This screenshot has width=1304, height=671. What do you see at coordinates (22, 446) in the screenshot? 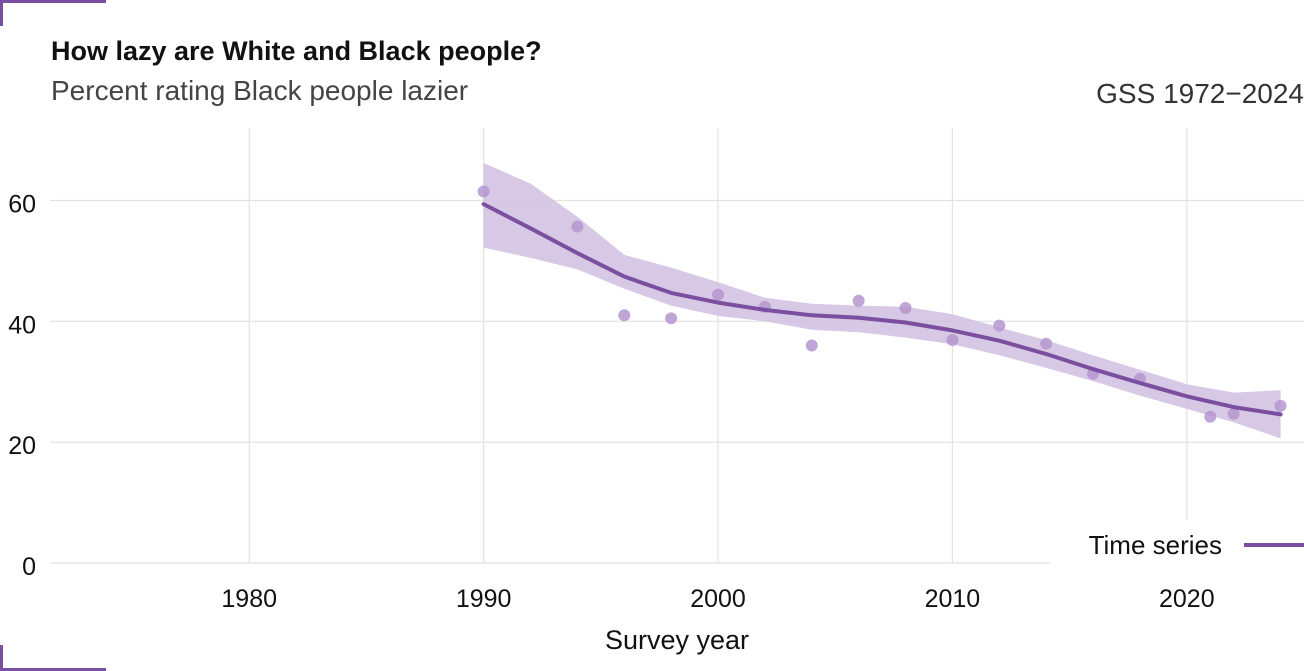
I see `y-tick-label: 20` at bounding box center [22, 446].